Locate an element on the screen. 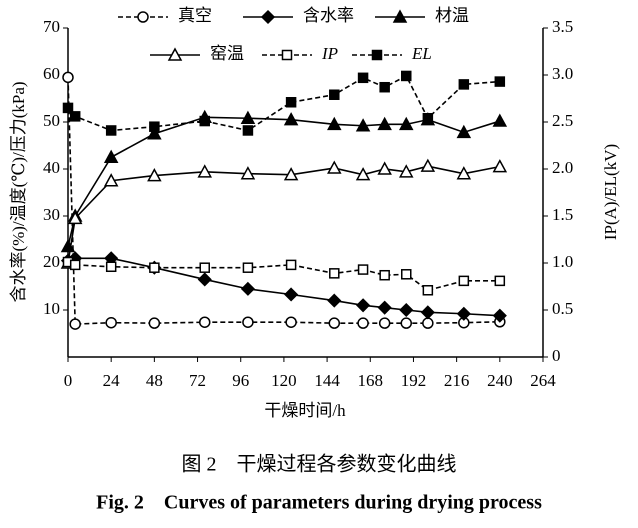  x-tick-label: 120 is located at coordinates (284, 380).